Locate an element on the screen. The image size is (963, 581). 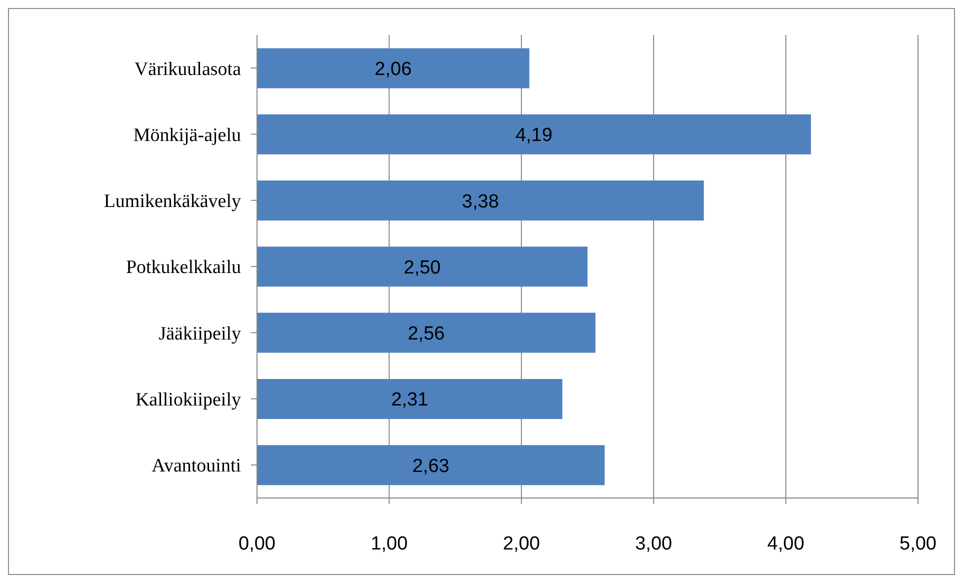
data-label: 3,38 is located at coordinates (480, 201).